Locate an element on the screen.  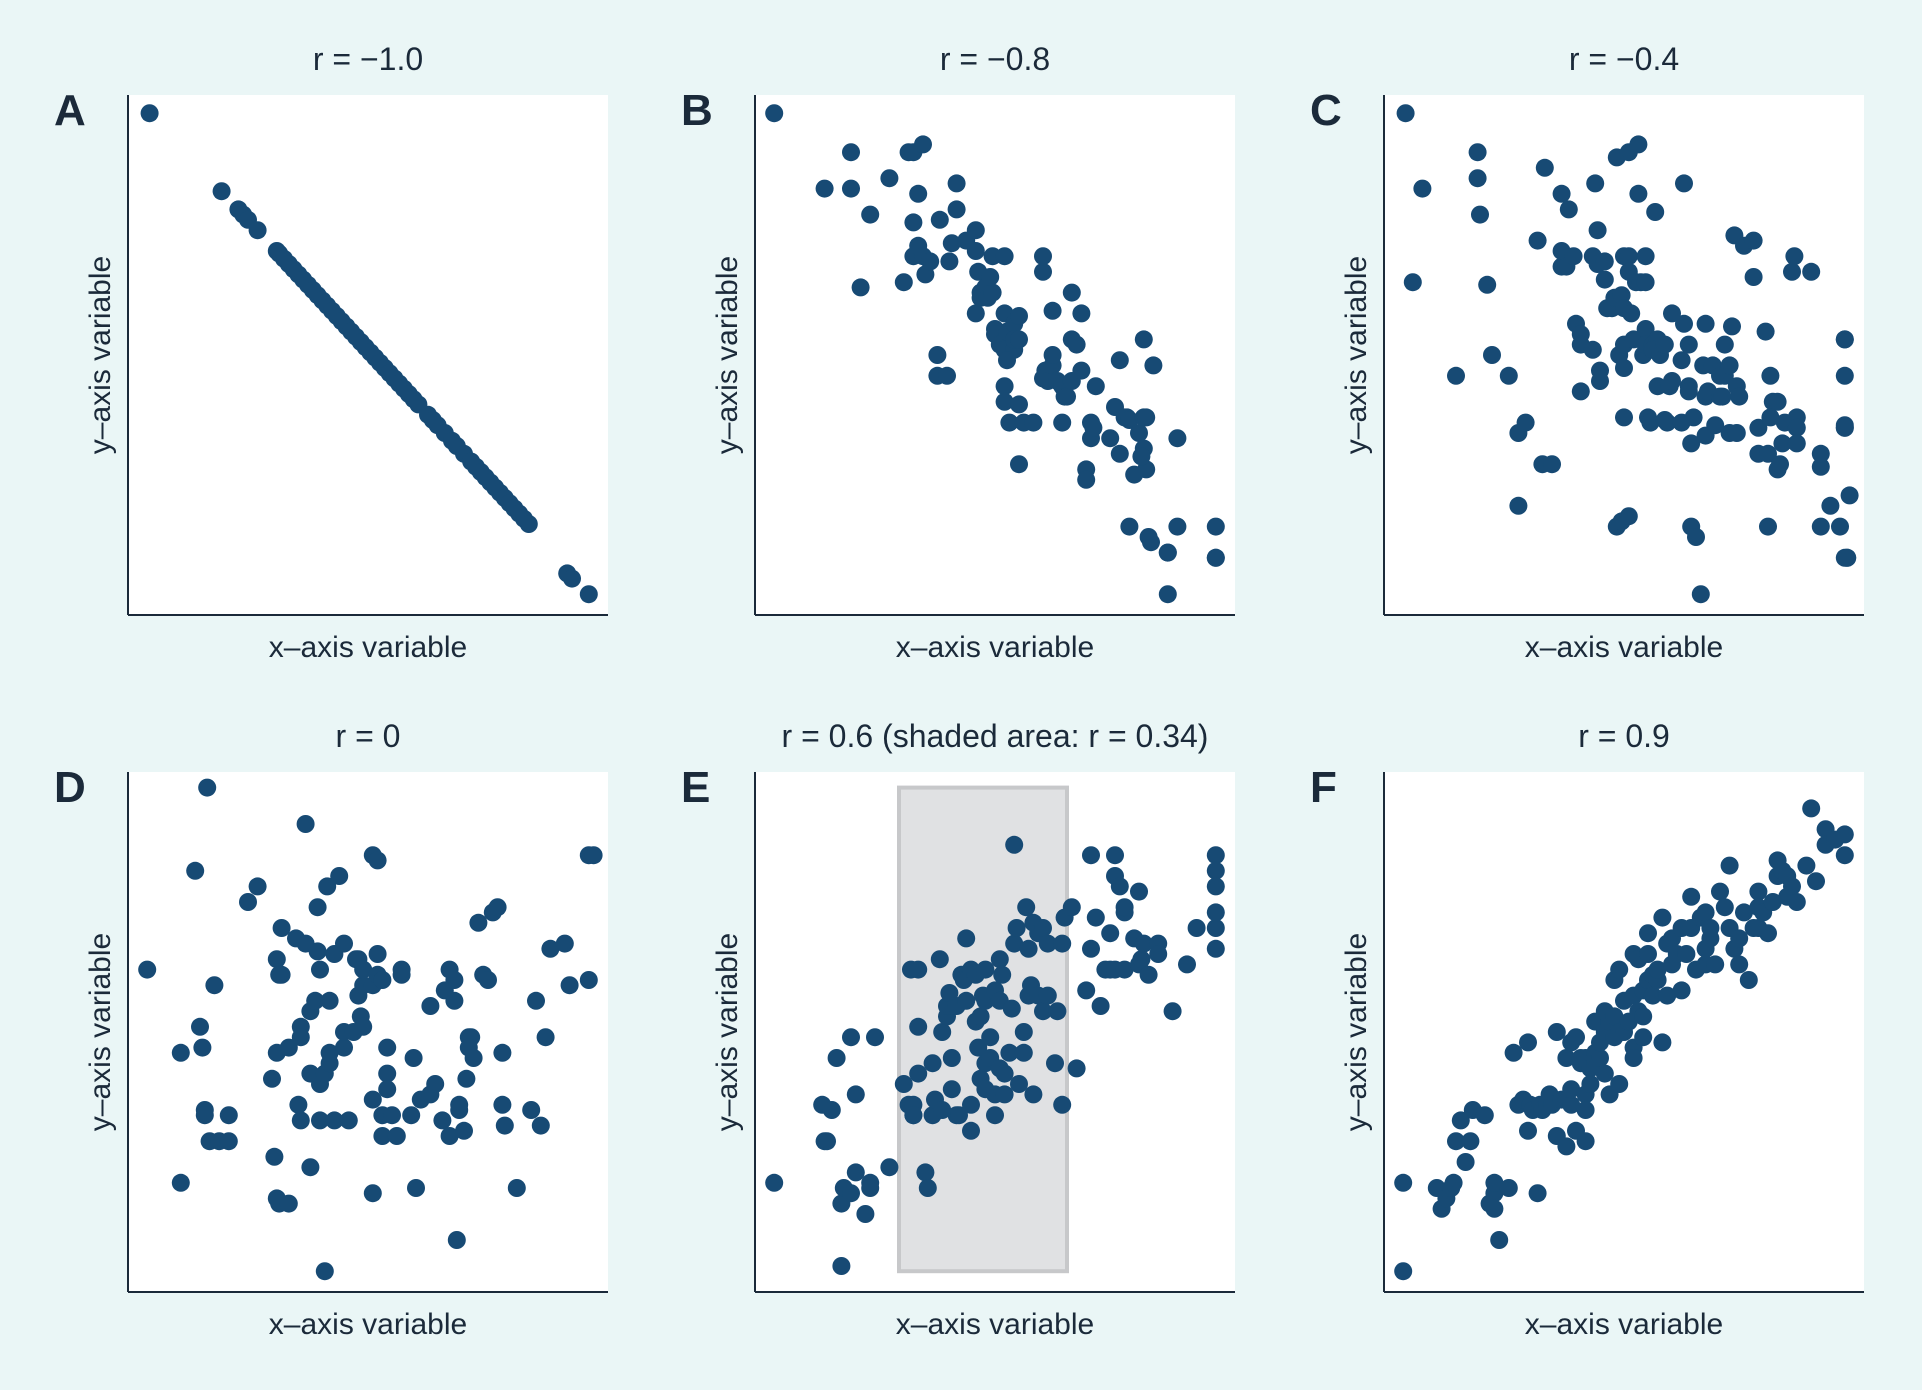
x-axis-label: x–axis variable is located at coordinates (368, 647).